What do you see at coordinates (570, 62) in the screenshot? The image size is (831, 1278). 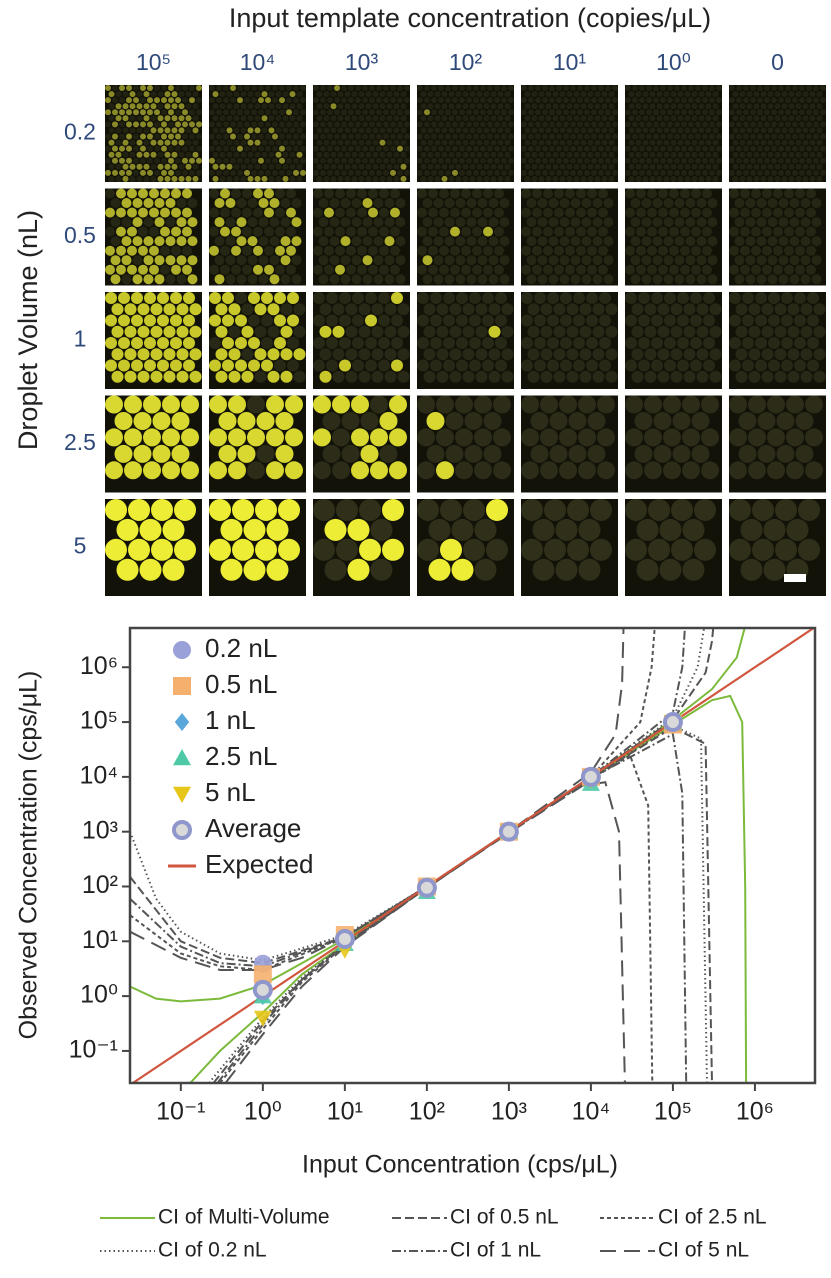 I see `column-label: 10¹` at bounding box center [570, 62].